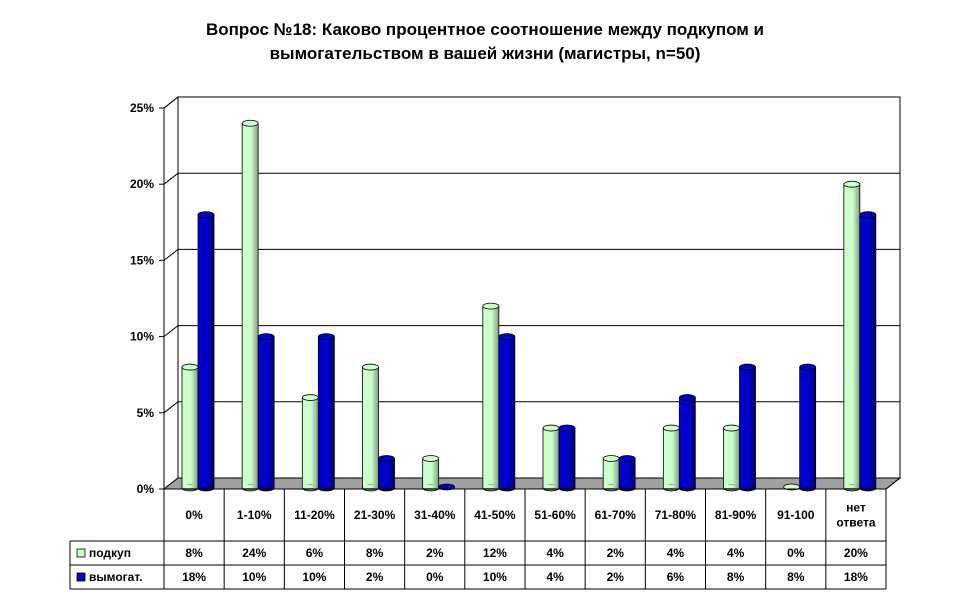  I want to click on category-label: 91-100, so click(796, 515).